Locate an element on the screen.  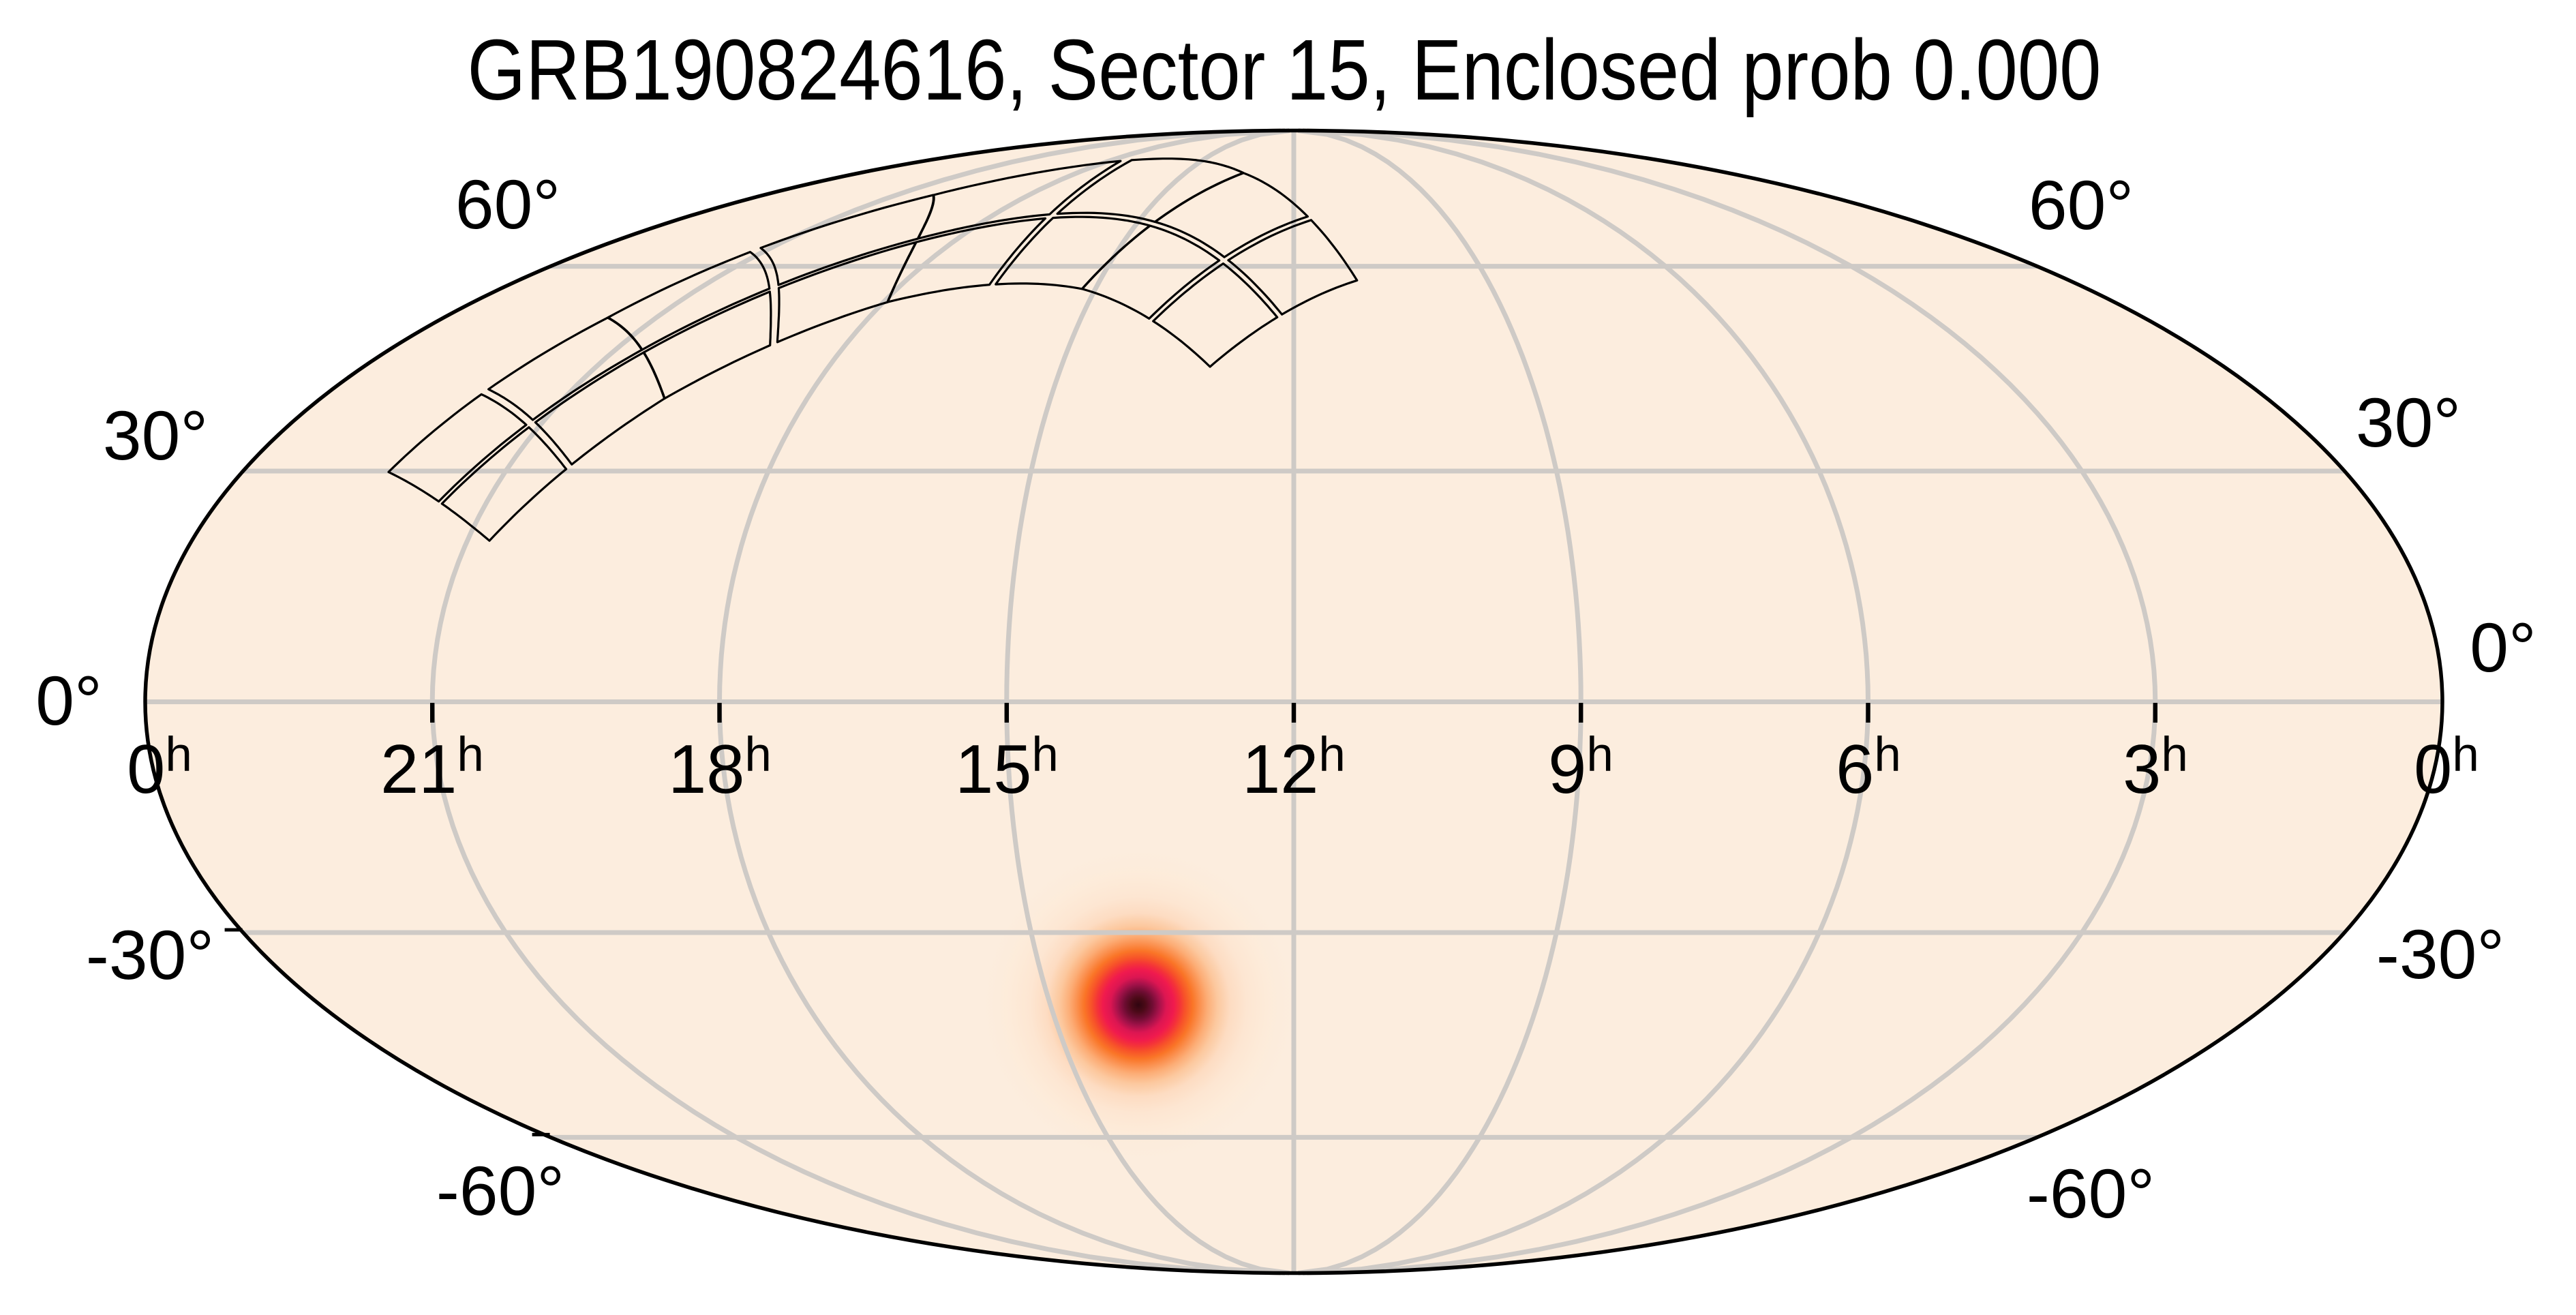
svg-text: 18h is located at coordinates (720, 768).